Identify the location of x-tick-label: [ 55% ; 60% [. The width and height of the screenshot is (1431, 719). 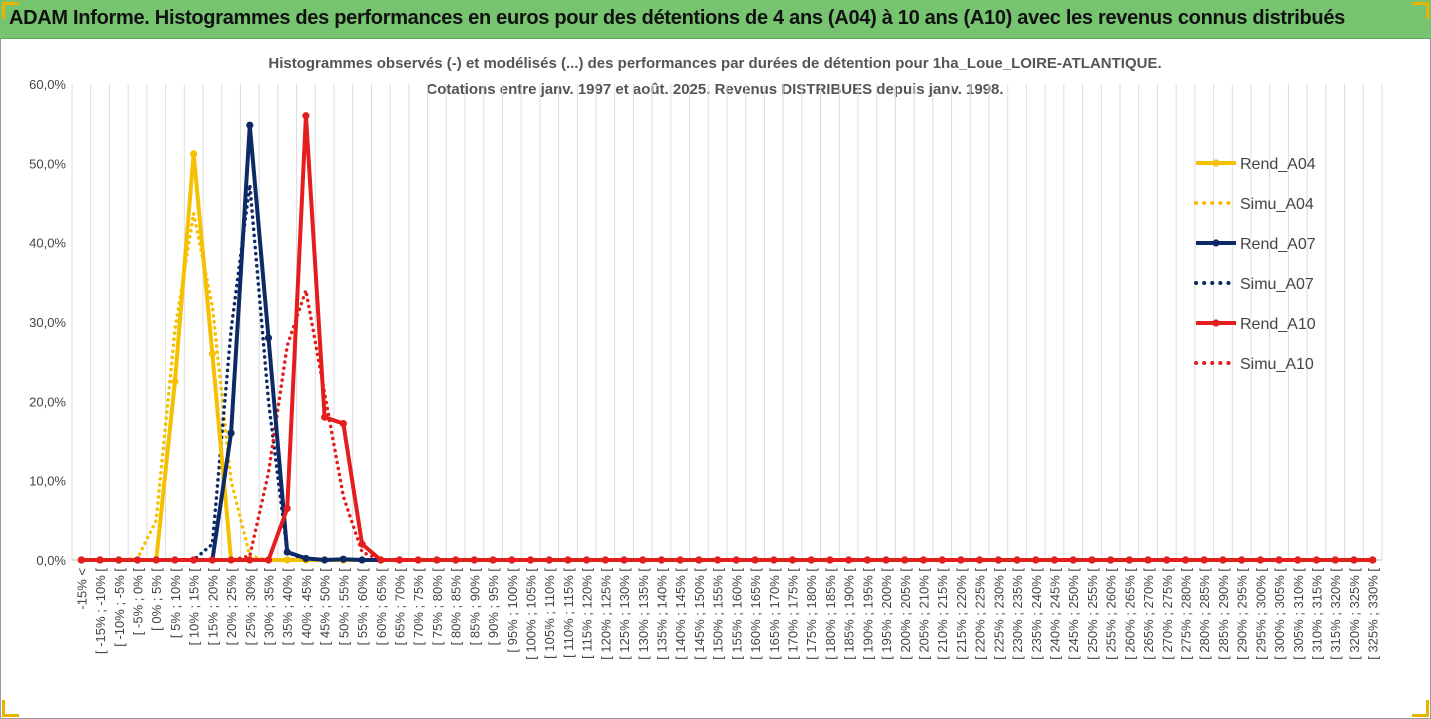
(362, 607).